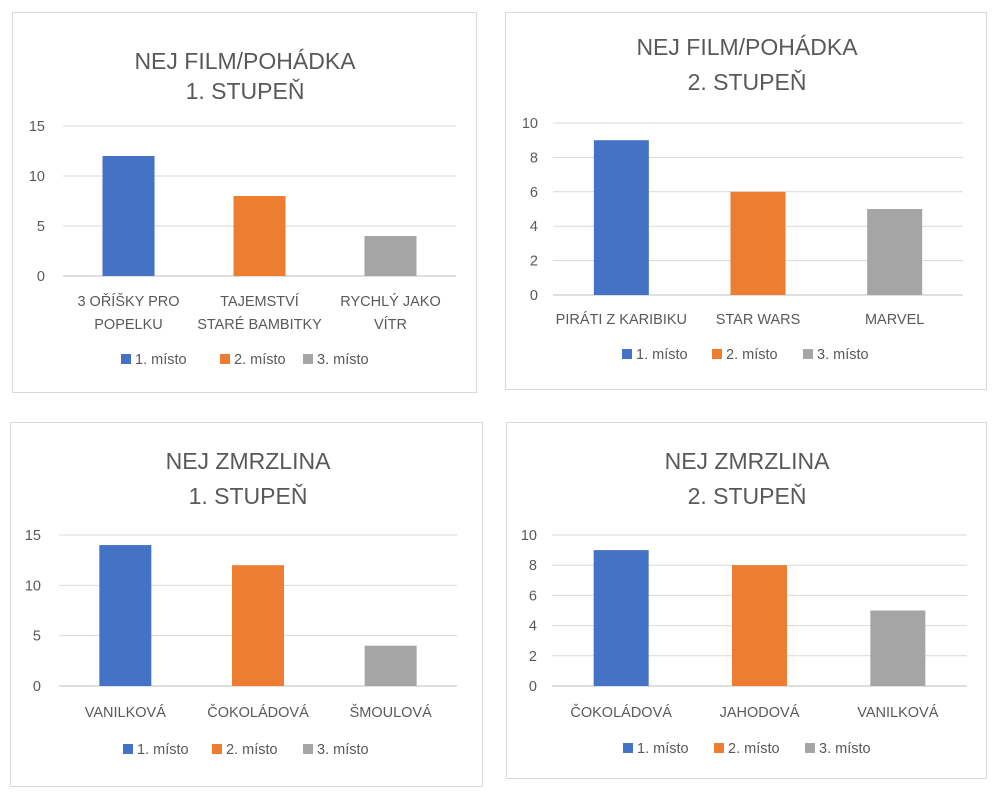  I want to click on category-label: VÍTR, so click(390, 324).